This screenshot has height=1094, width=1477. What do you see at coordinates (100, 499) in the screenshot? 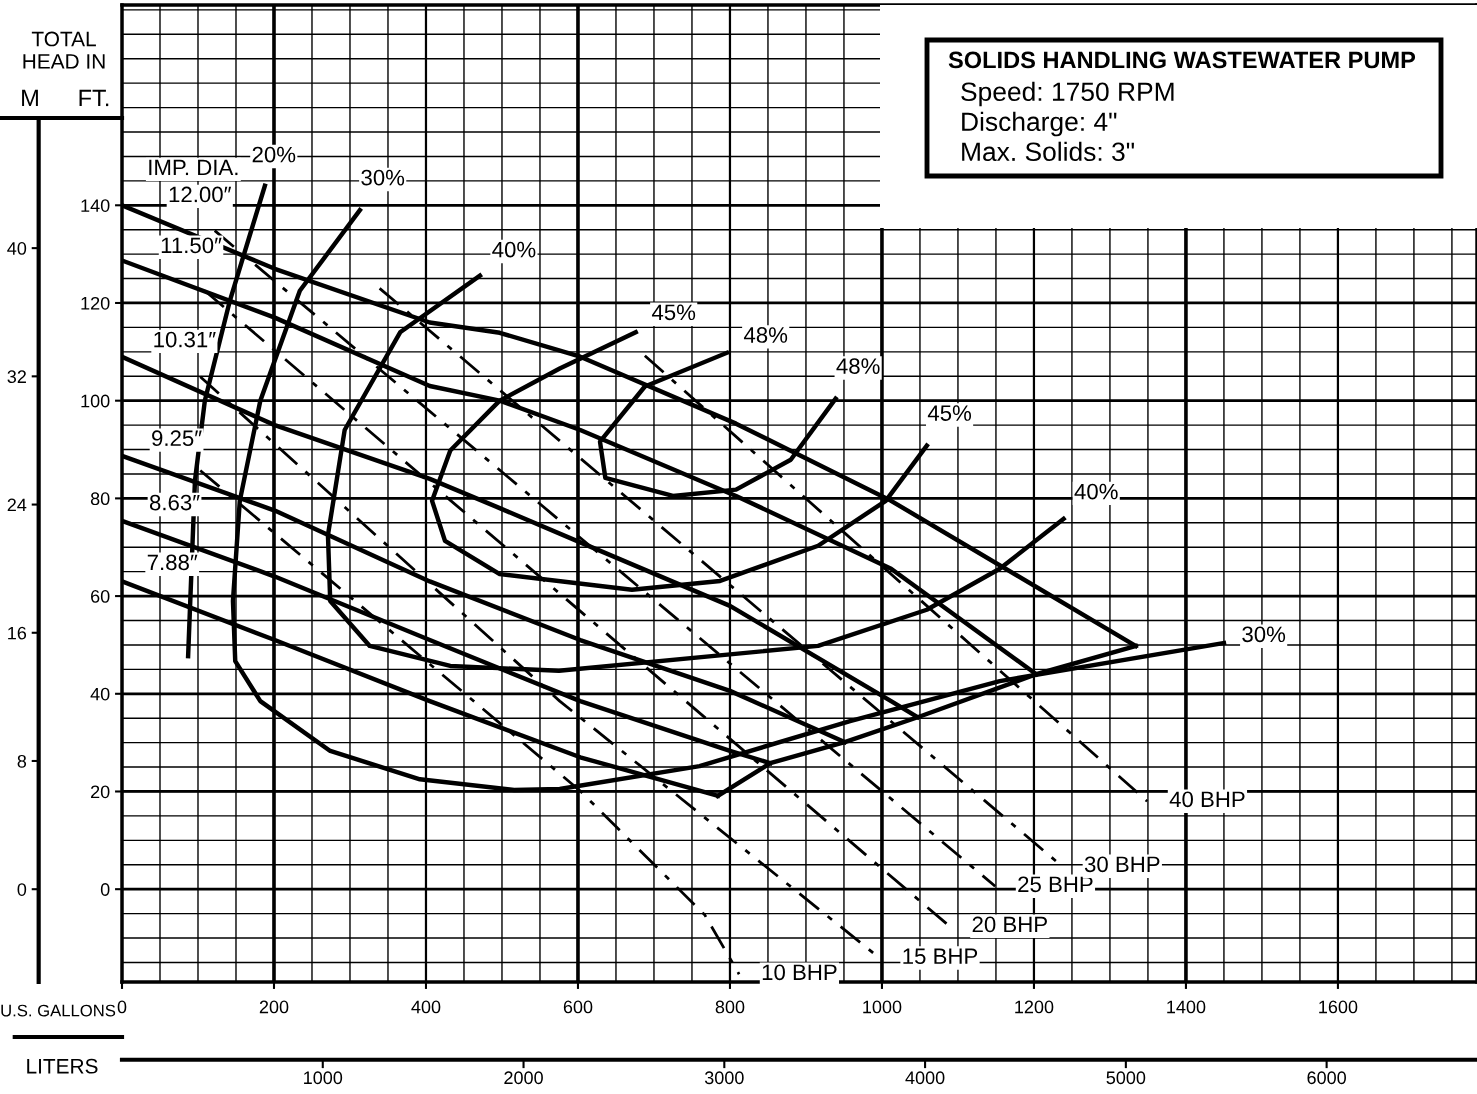
I see `y-tick-label: 80` at bounding box center [100, 499].